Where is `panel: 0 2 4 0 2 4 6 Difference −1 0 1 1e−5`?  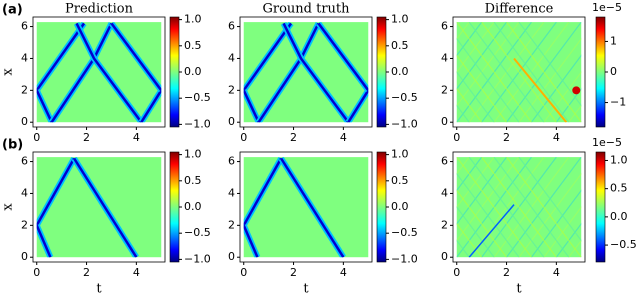
panel: 0 2 4 0 2 4 6 Difference −1 0 1 1e−5 is located at coordinates (533, 72).